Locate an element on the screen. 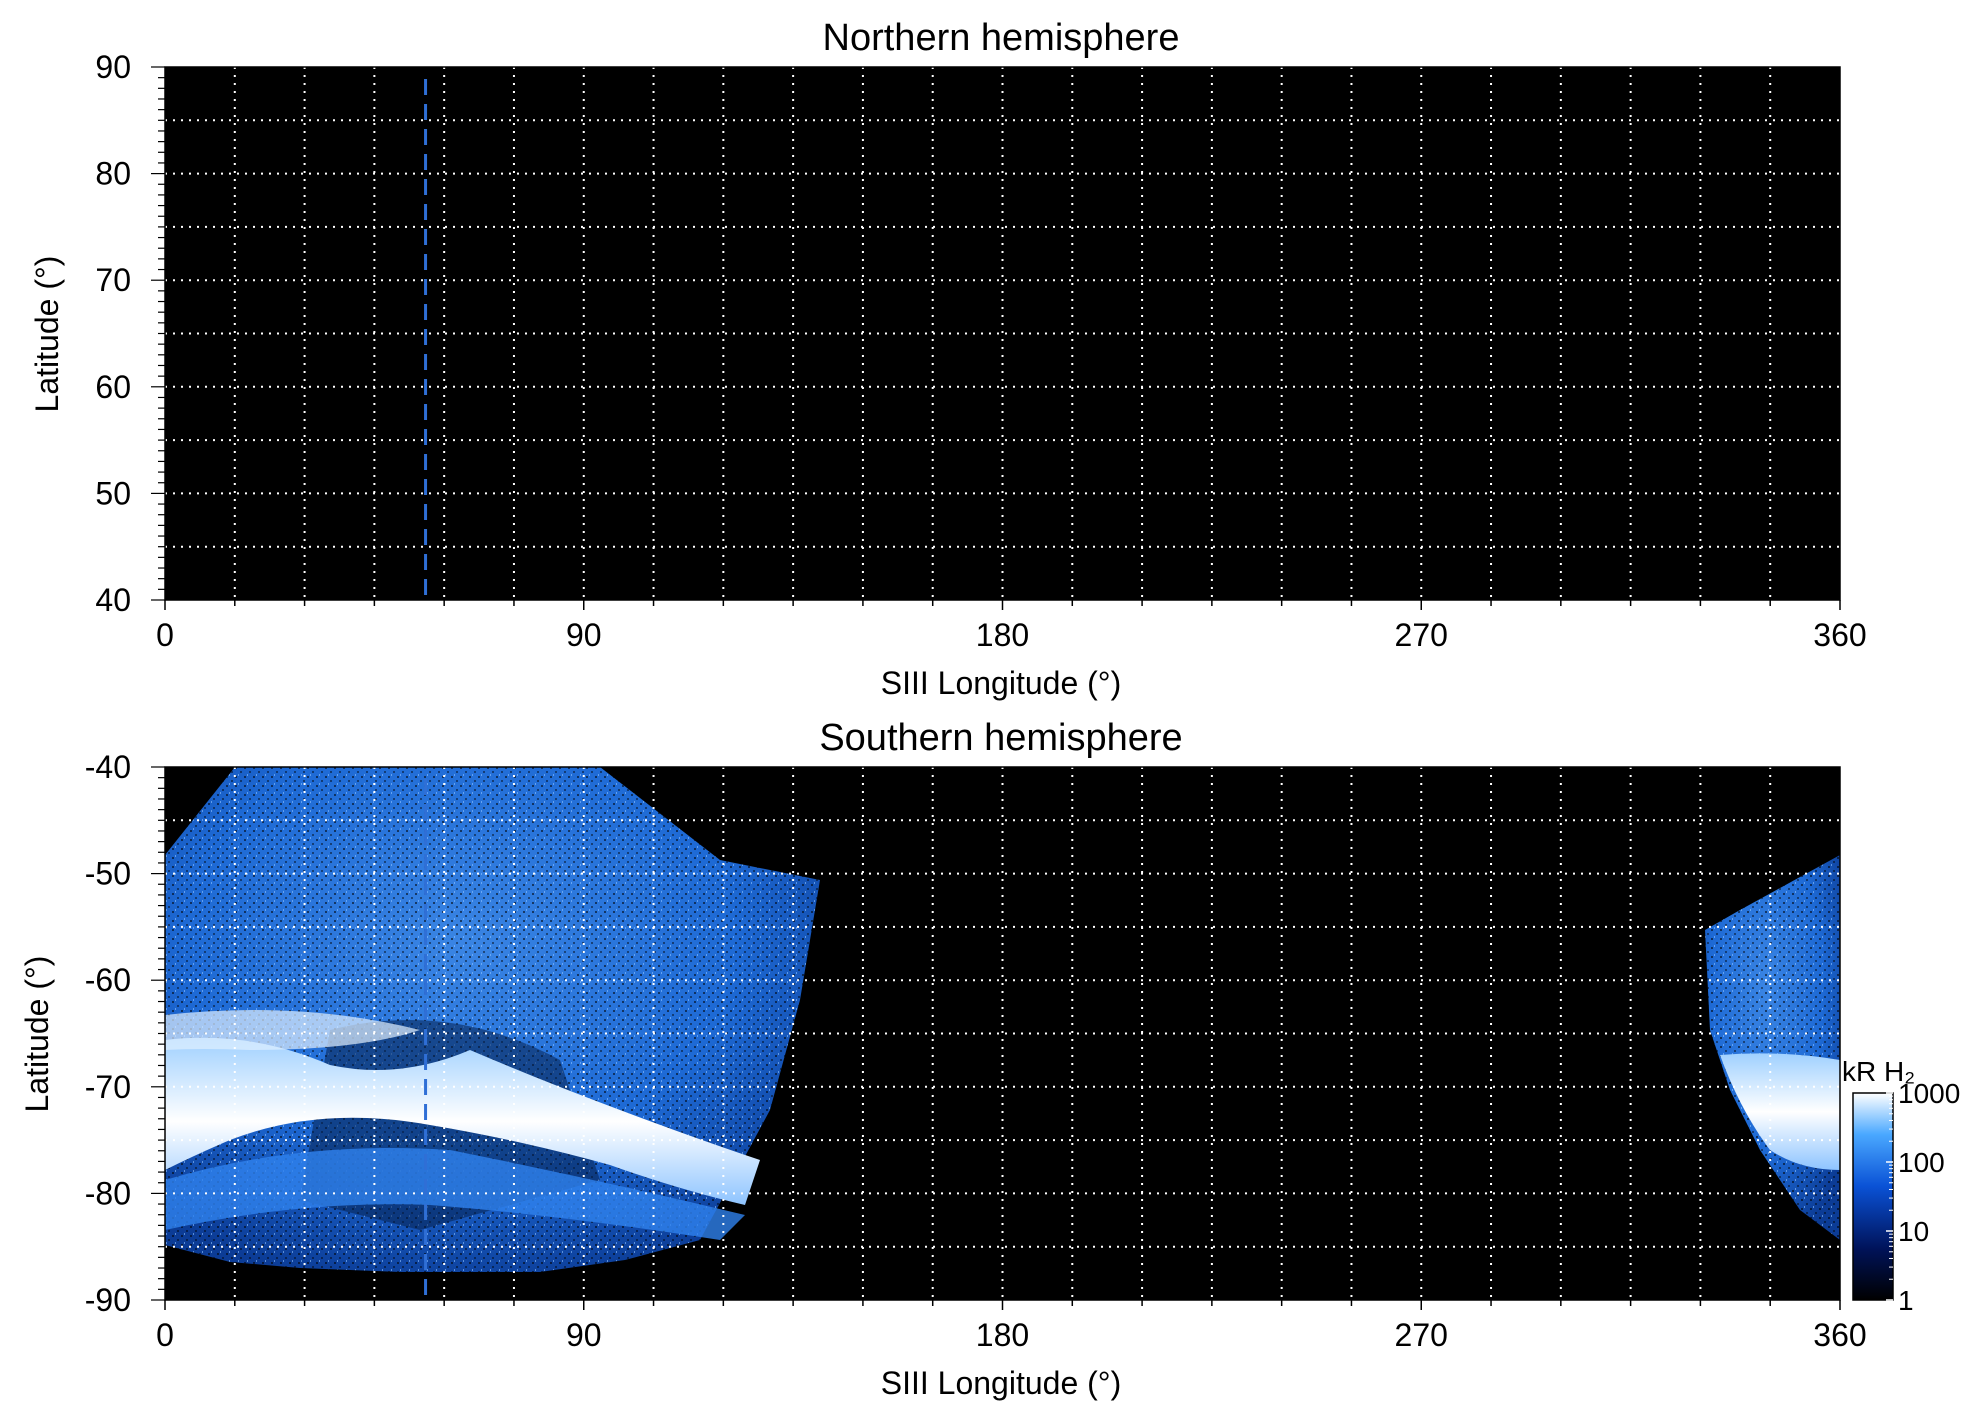 This screenshot has width=1983, height=1423. equatorward-streaks-west is located at coordinates (455, 1194).